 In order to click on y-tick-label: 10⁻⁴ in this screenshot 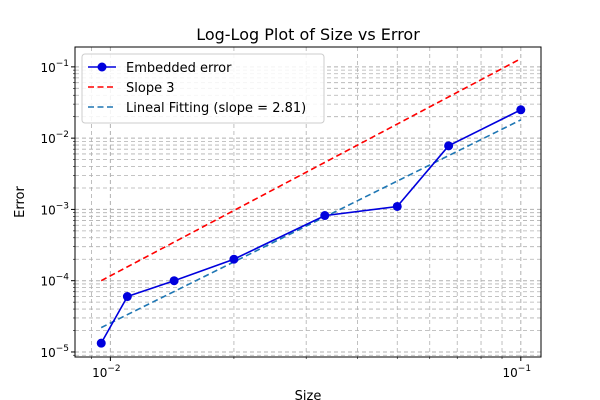, I will do `click(54, 281)`.